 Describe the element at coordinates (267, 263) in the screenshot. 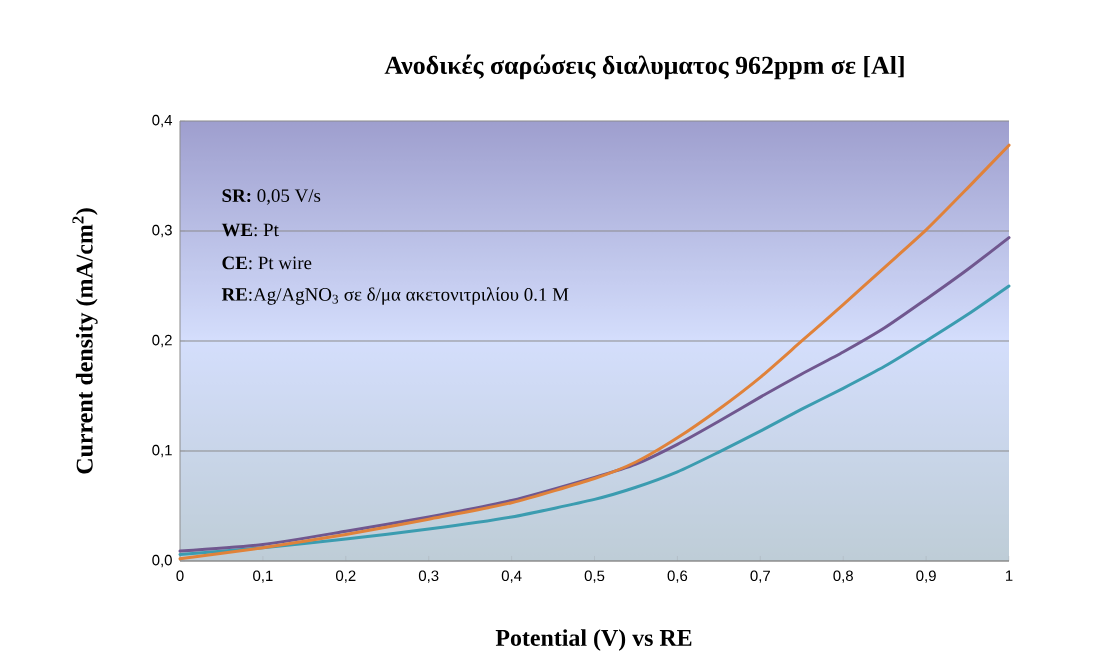

I see `annotation: CE: Pt wire` at that location.